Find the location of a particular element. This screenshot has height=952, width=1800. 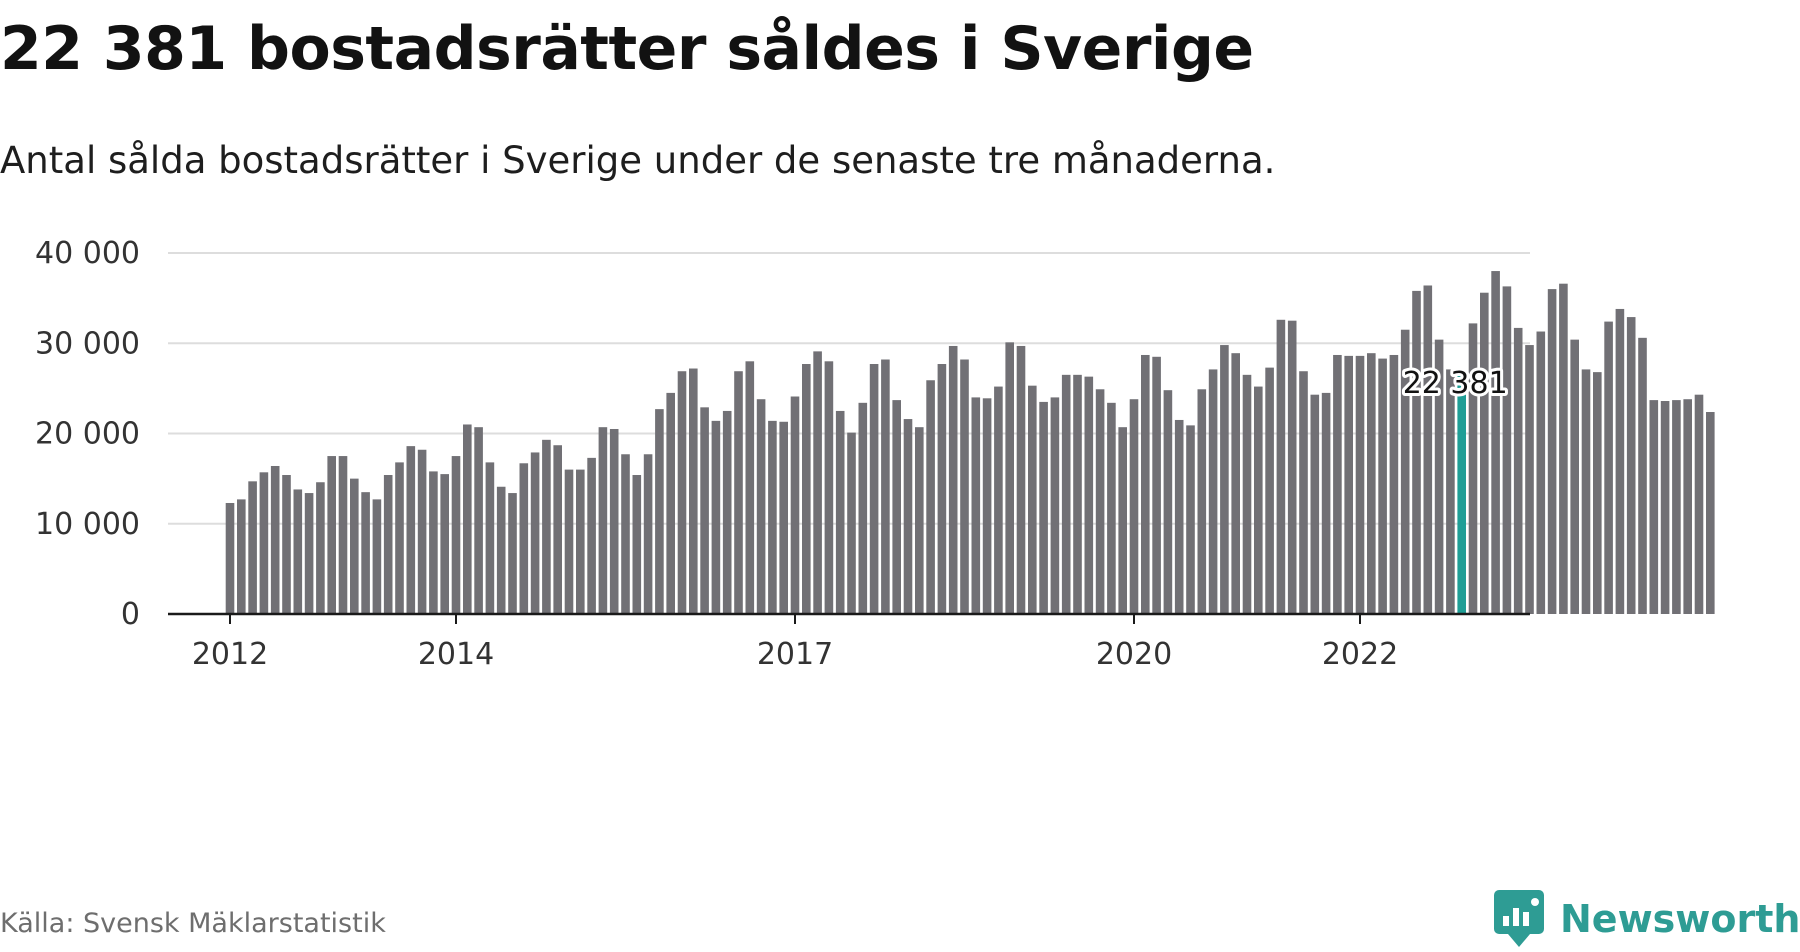

x-tick-label: 2012 is located at coordinates (230, 654).